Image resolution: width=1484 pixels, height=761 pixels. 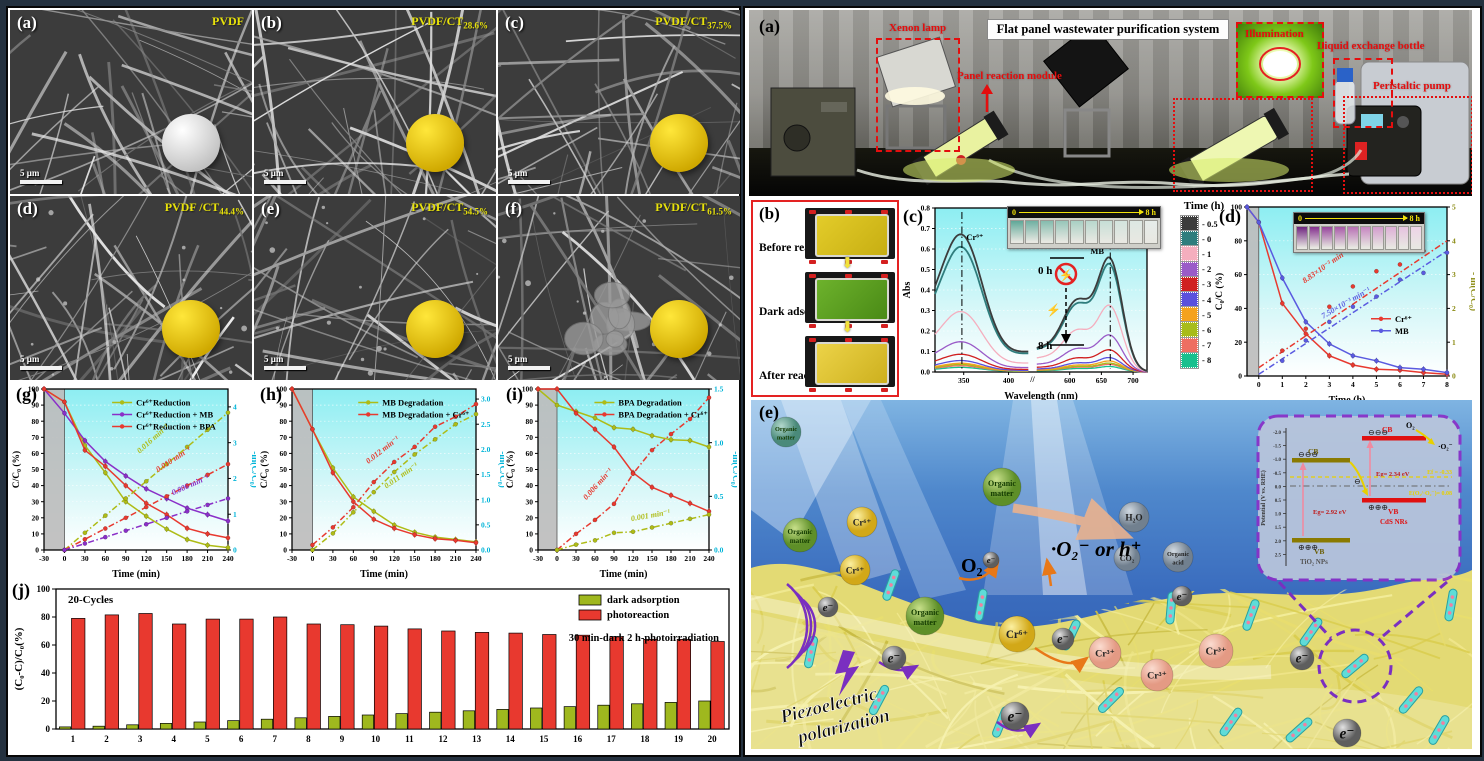 I want to click on svg-text: VB, so click(x=1319, y=551).